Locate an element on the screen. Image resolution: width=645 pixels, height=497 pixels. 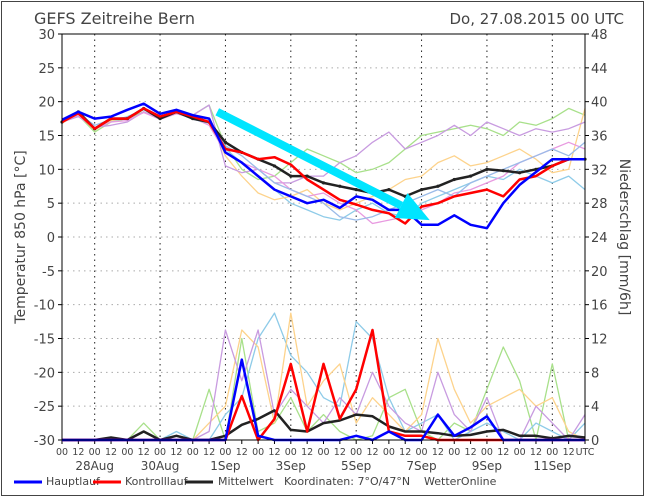
x-hour-label: UTC is located at coordinates (585, 452).